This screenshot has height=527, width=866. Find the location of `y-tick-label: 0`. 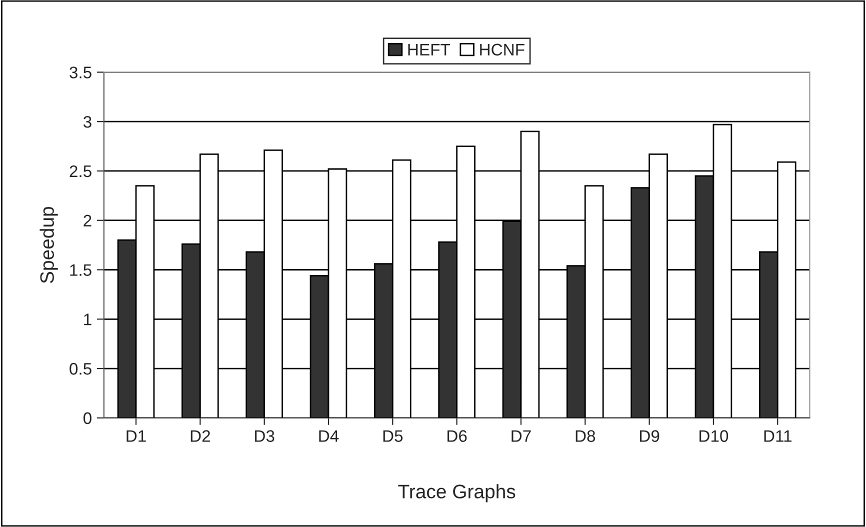

y-tick-label: 0 is located at coordinates (87, 418).